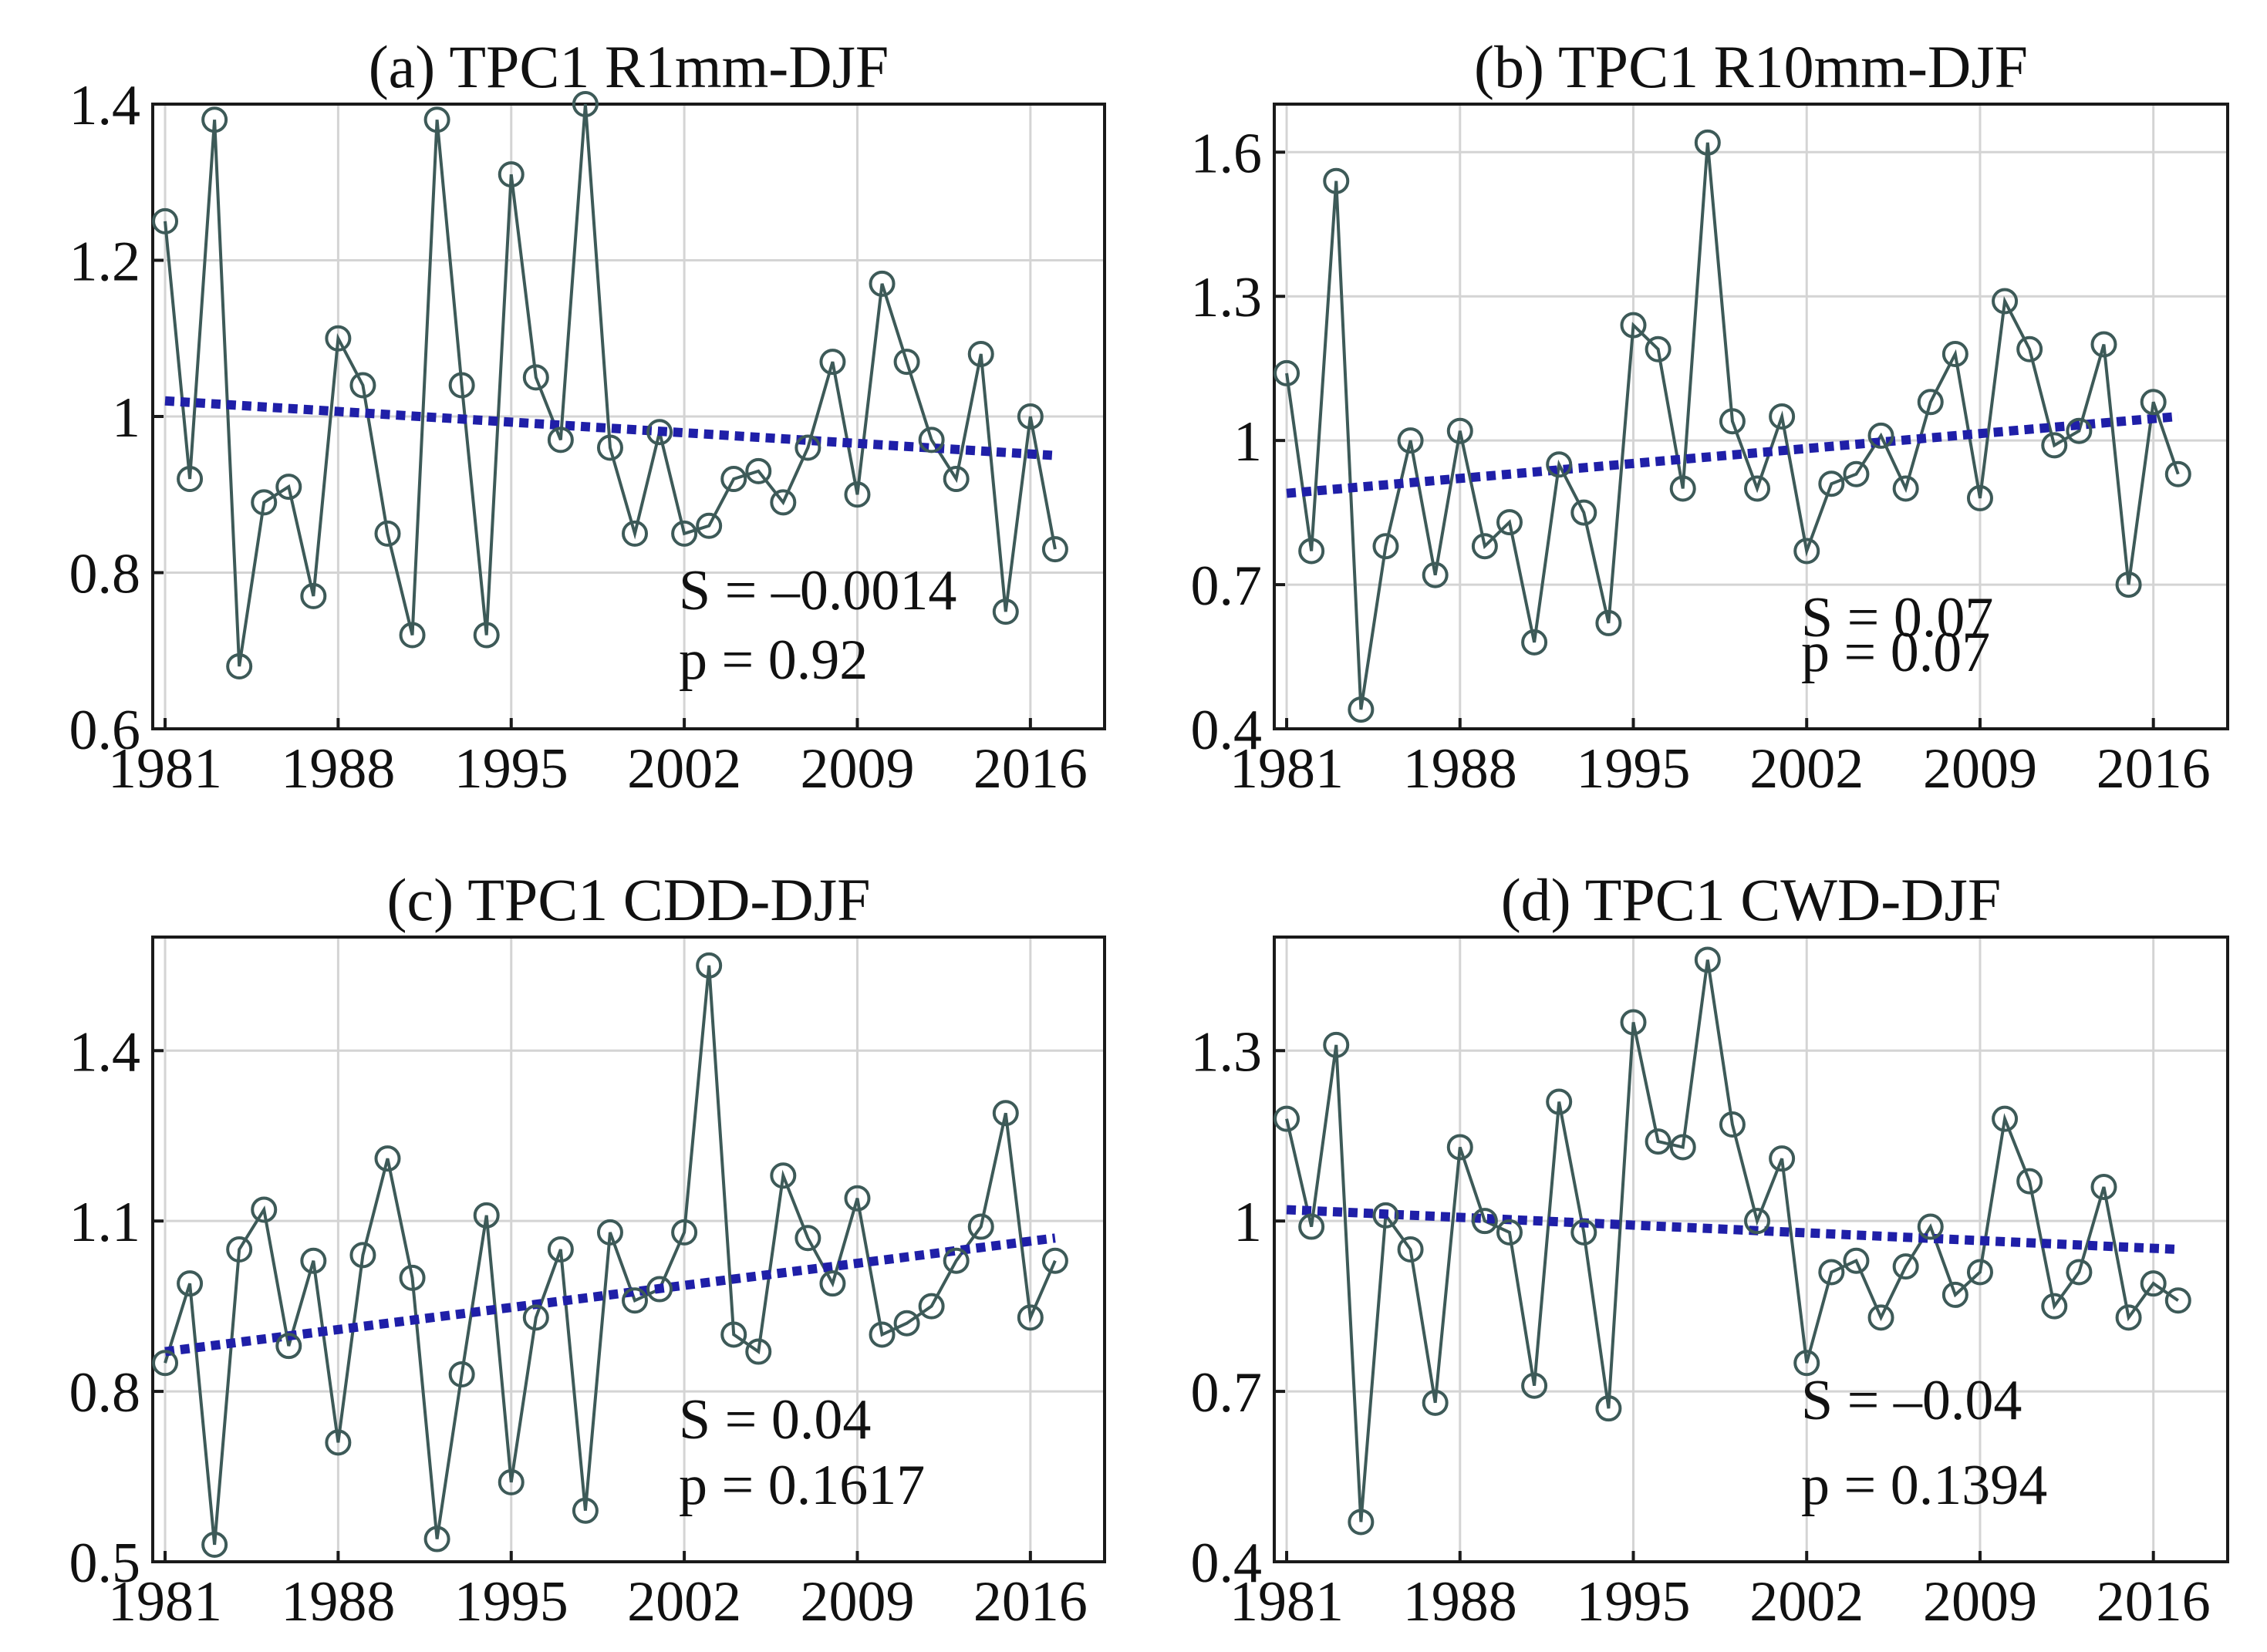 This screenshot has height=1652, width=2267. Describe the element at coordinates (105, 1052) in the screenshot. I see `y-tick-label: 1.4` at that location.